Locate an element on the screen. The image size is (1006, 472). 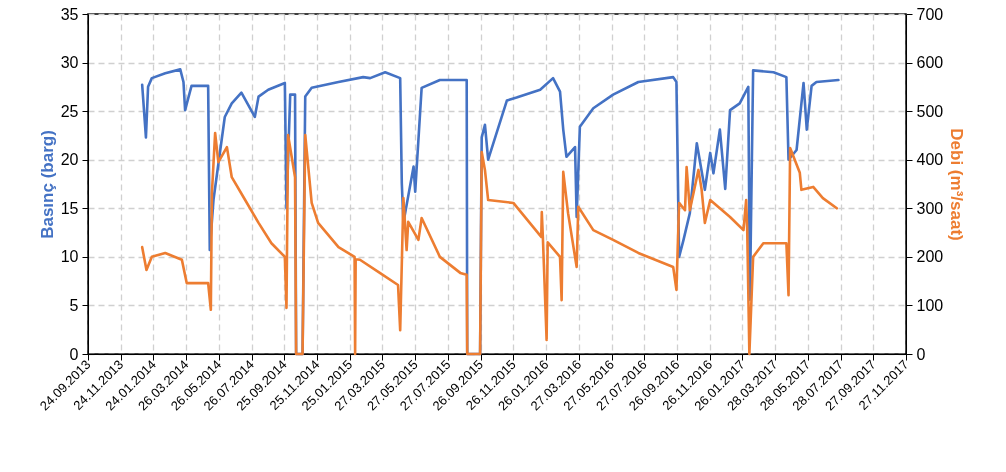
y-tick-label: 25 is located at coordinates (69, 111).